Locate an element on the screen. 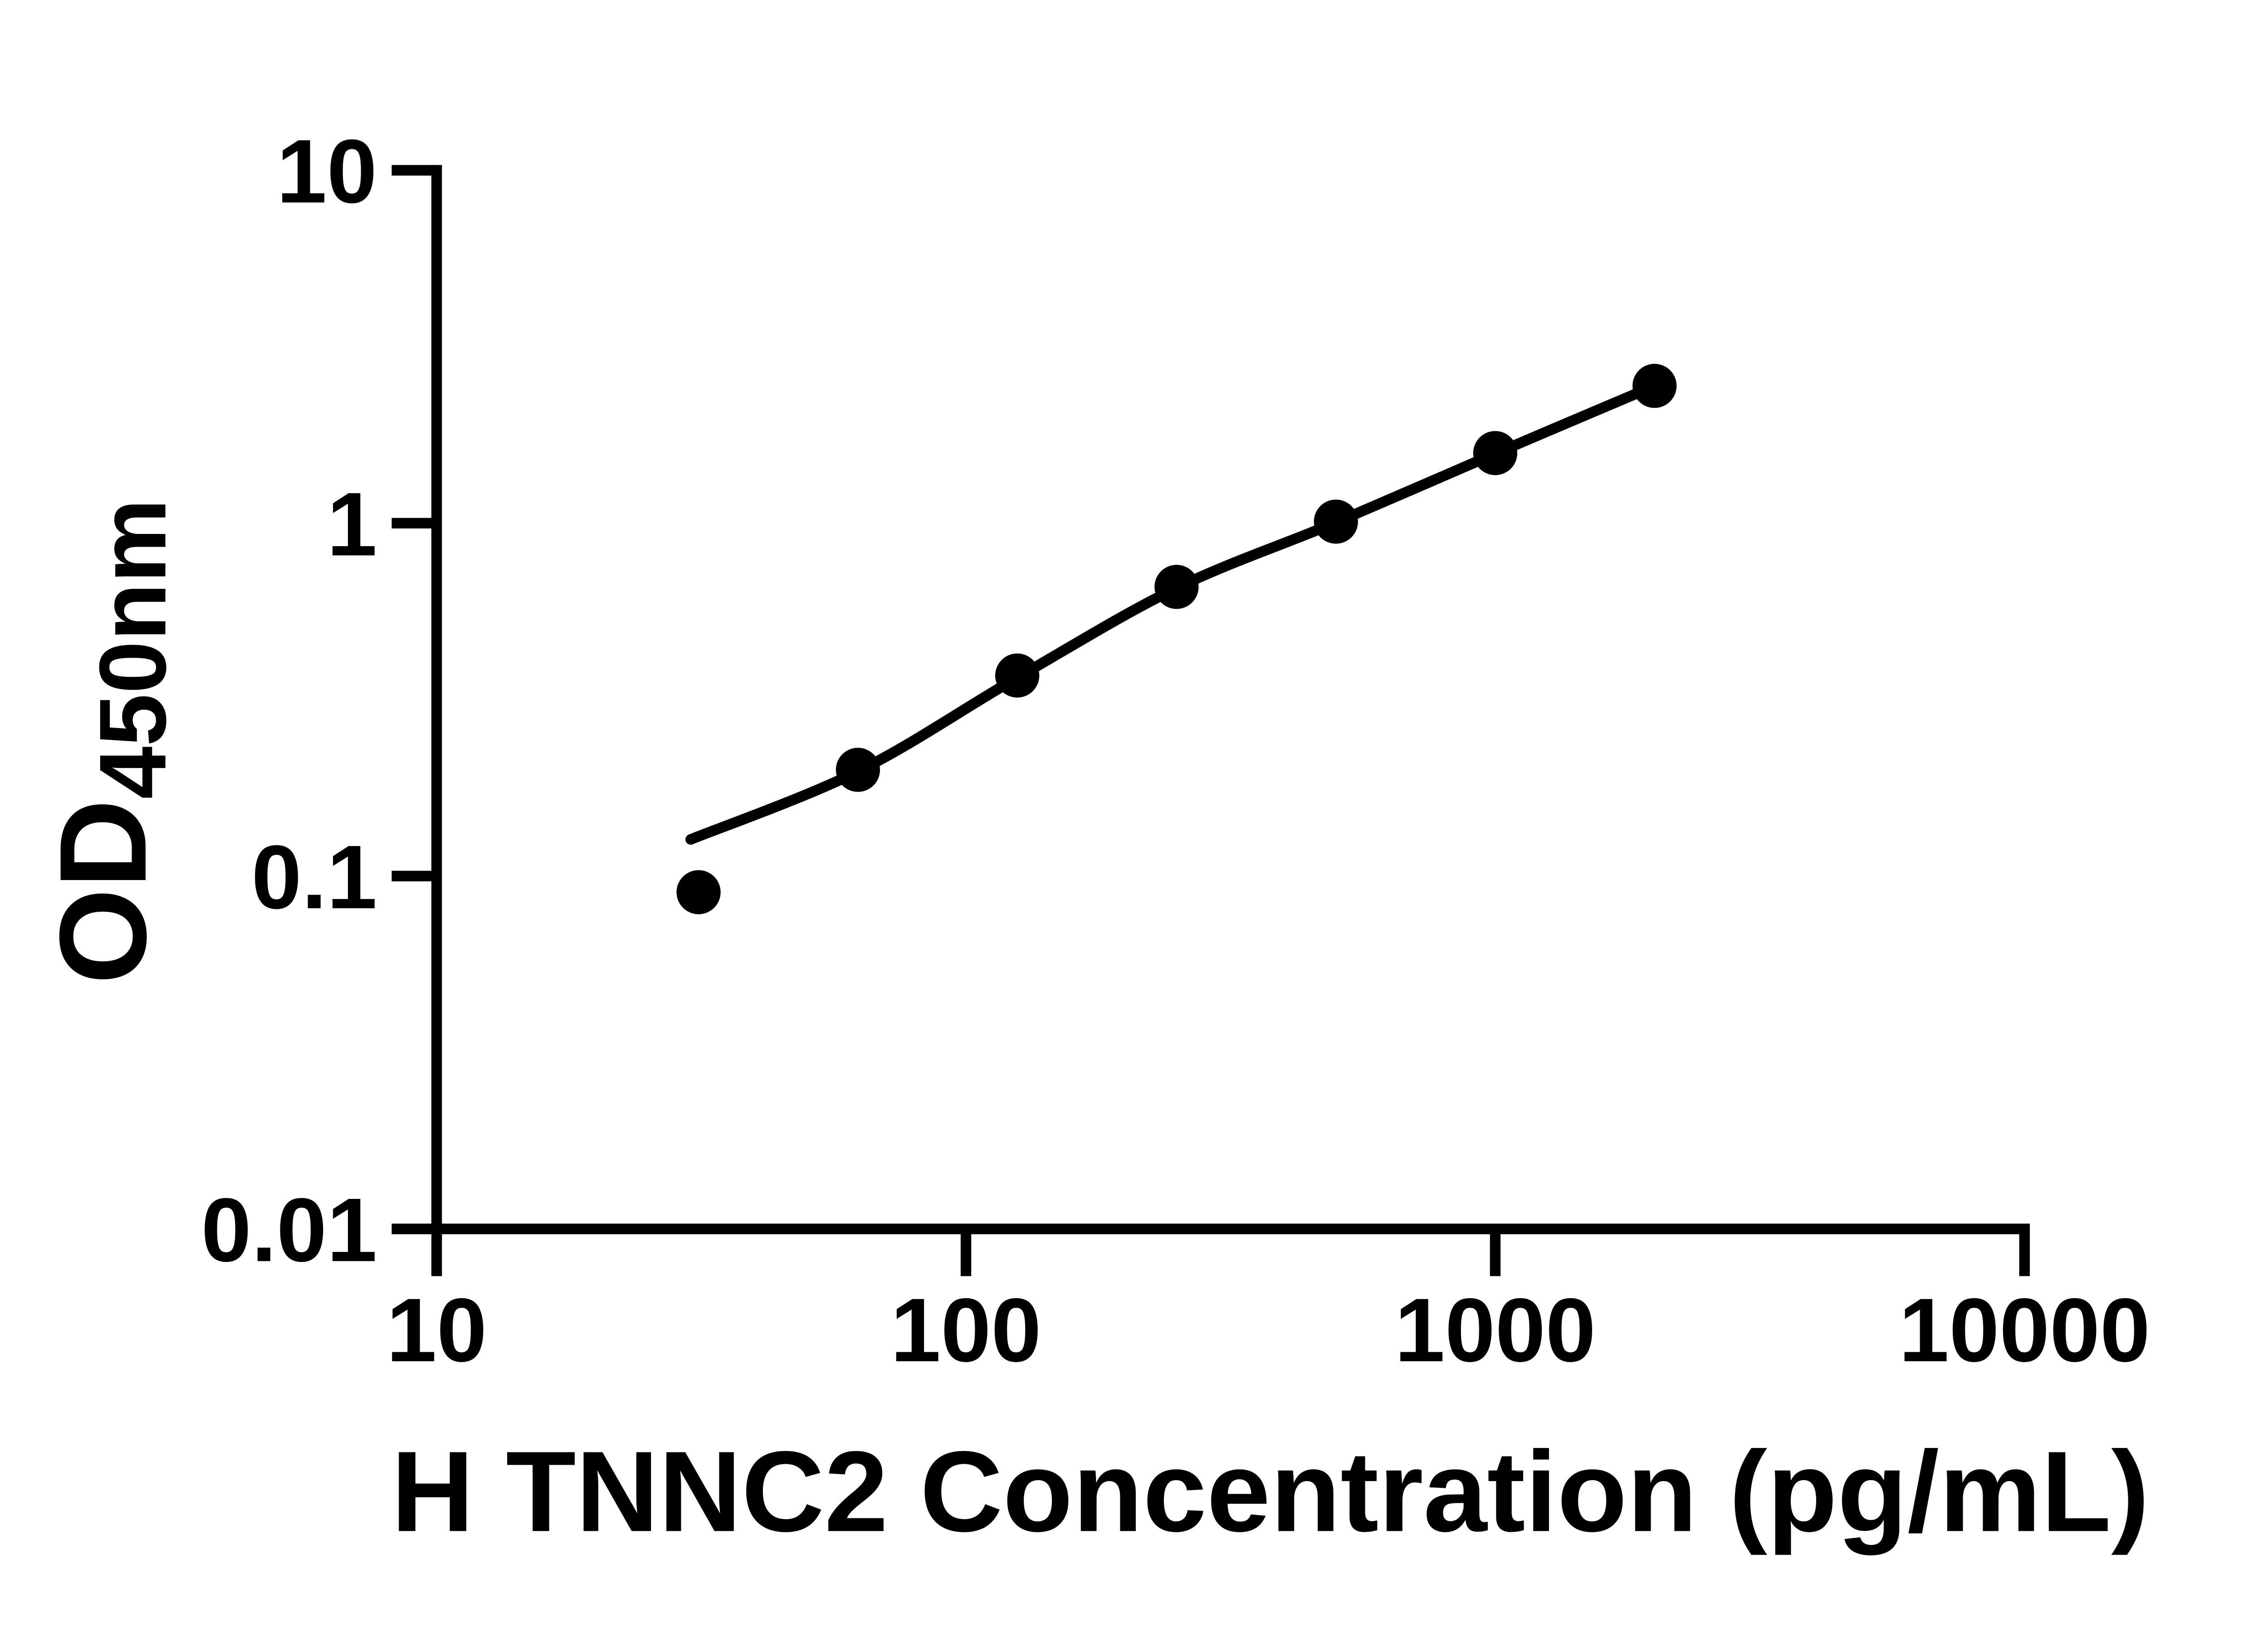  y-axis-ticks is located at coordinates (414, 699).